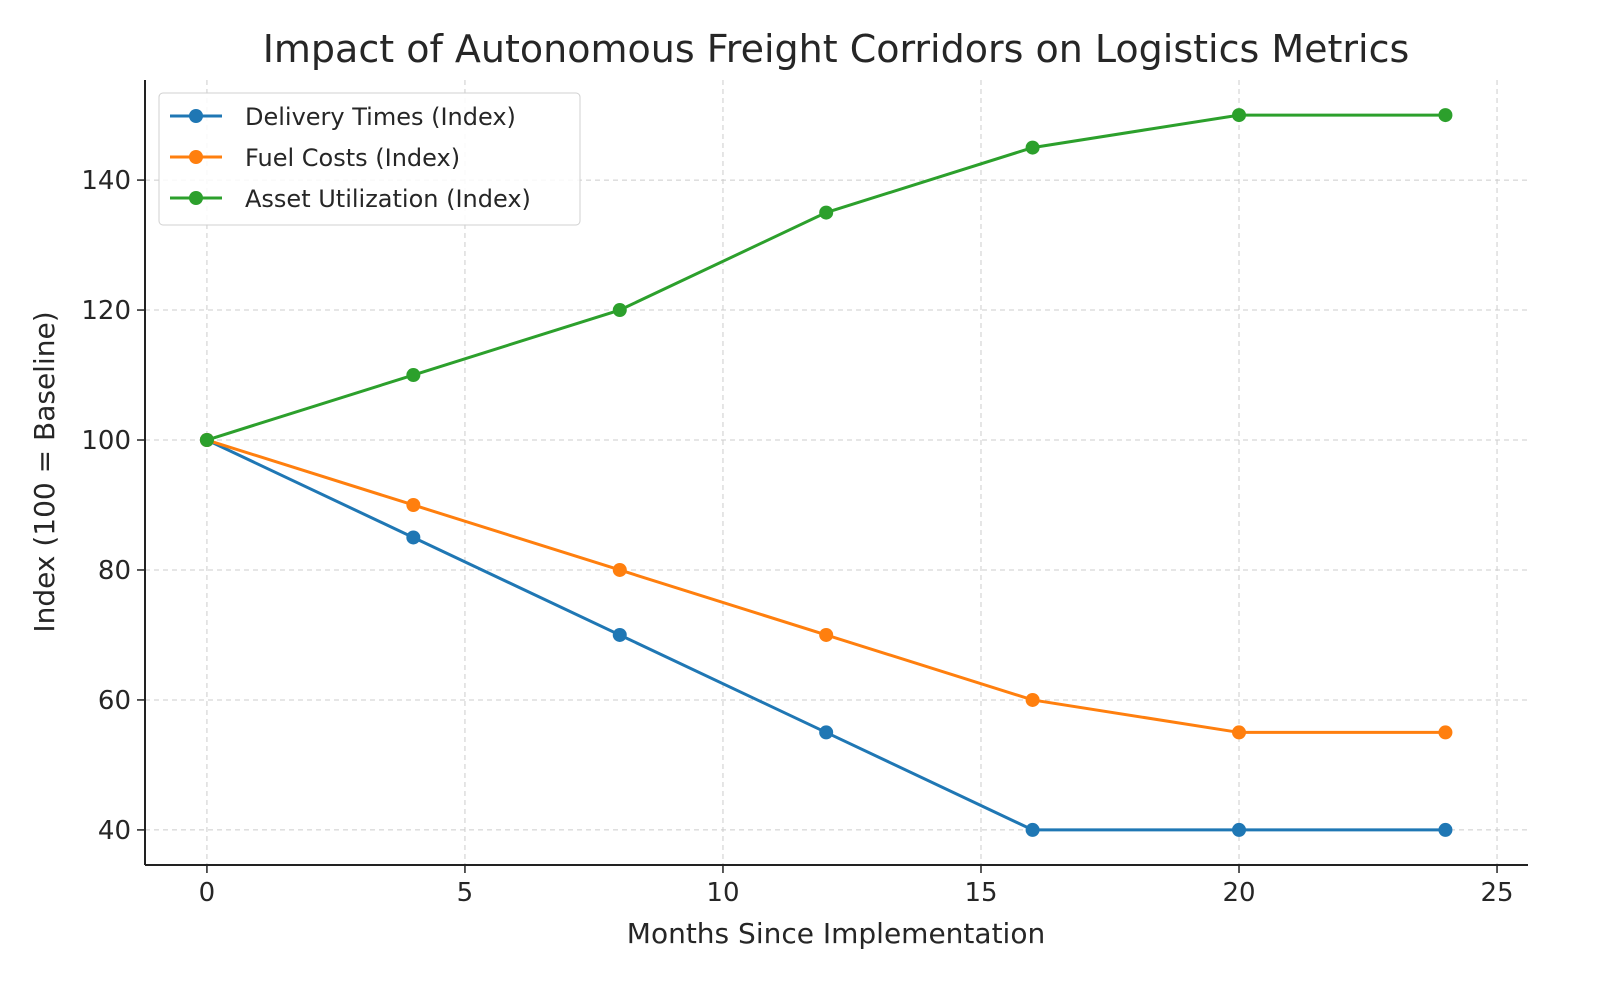 The height and width of the screenshot is (1004, 1600). What do you see at coordinates (980, 893) in the screenshot?
I see `x-tick-label: 15` at bounding box center [980, 893].